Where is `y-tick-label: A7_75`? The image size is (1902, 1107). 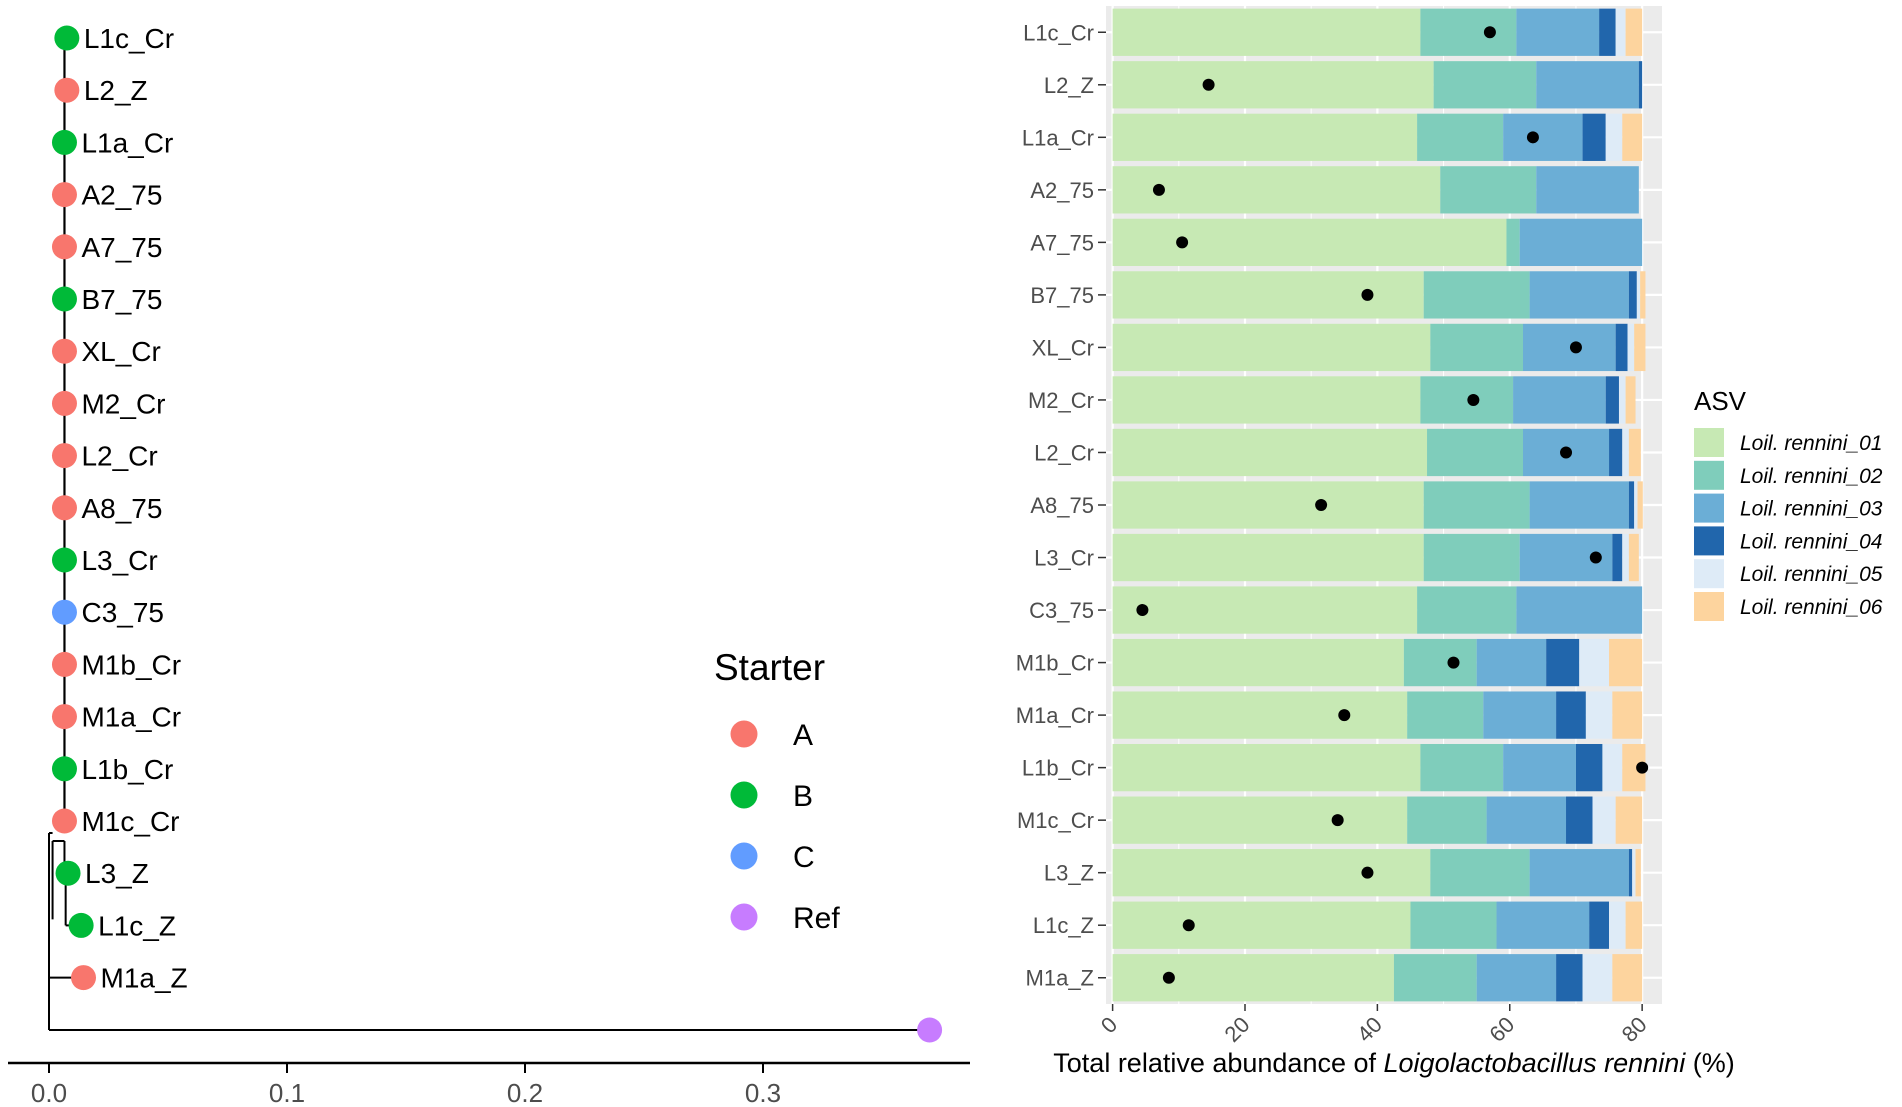 y-tick-label: A7_75 is located at coordinates (1062, 242).